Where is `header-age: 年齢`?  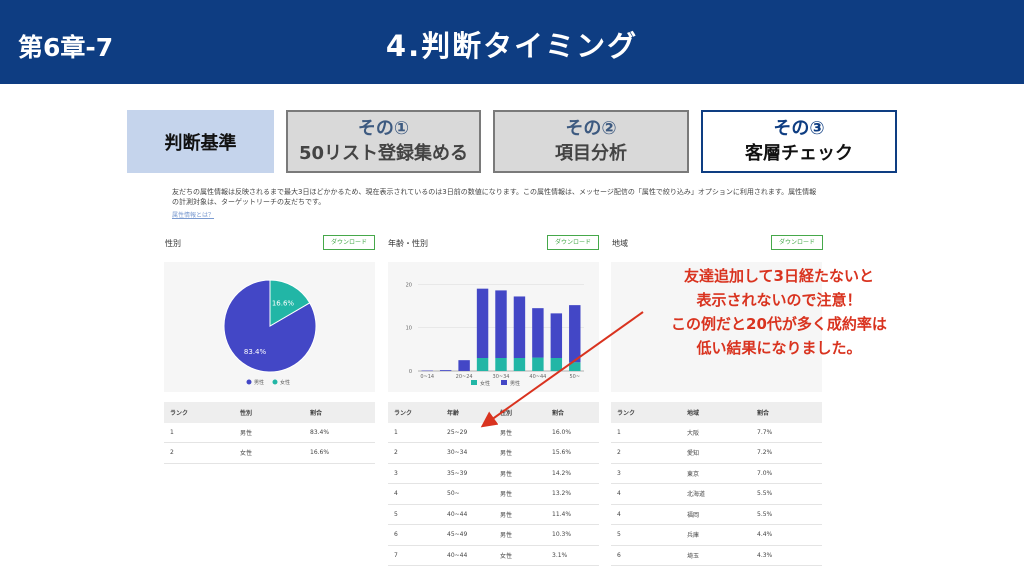
header-age: 年齢 is located at coordinates (453, 413).